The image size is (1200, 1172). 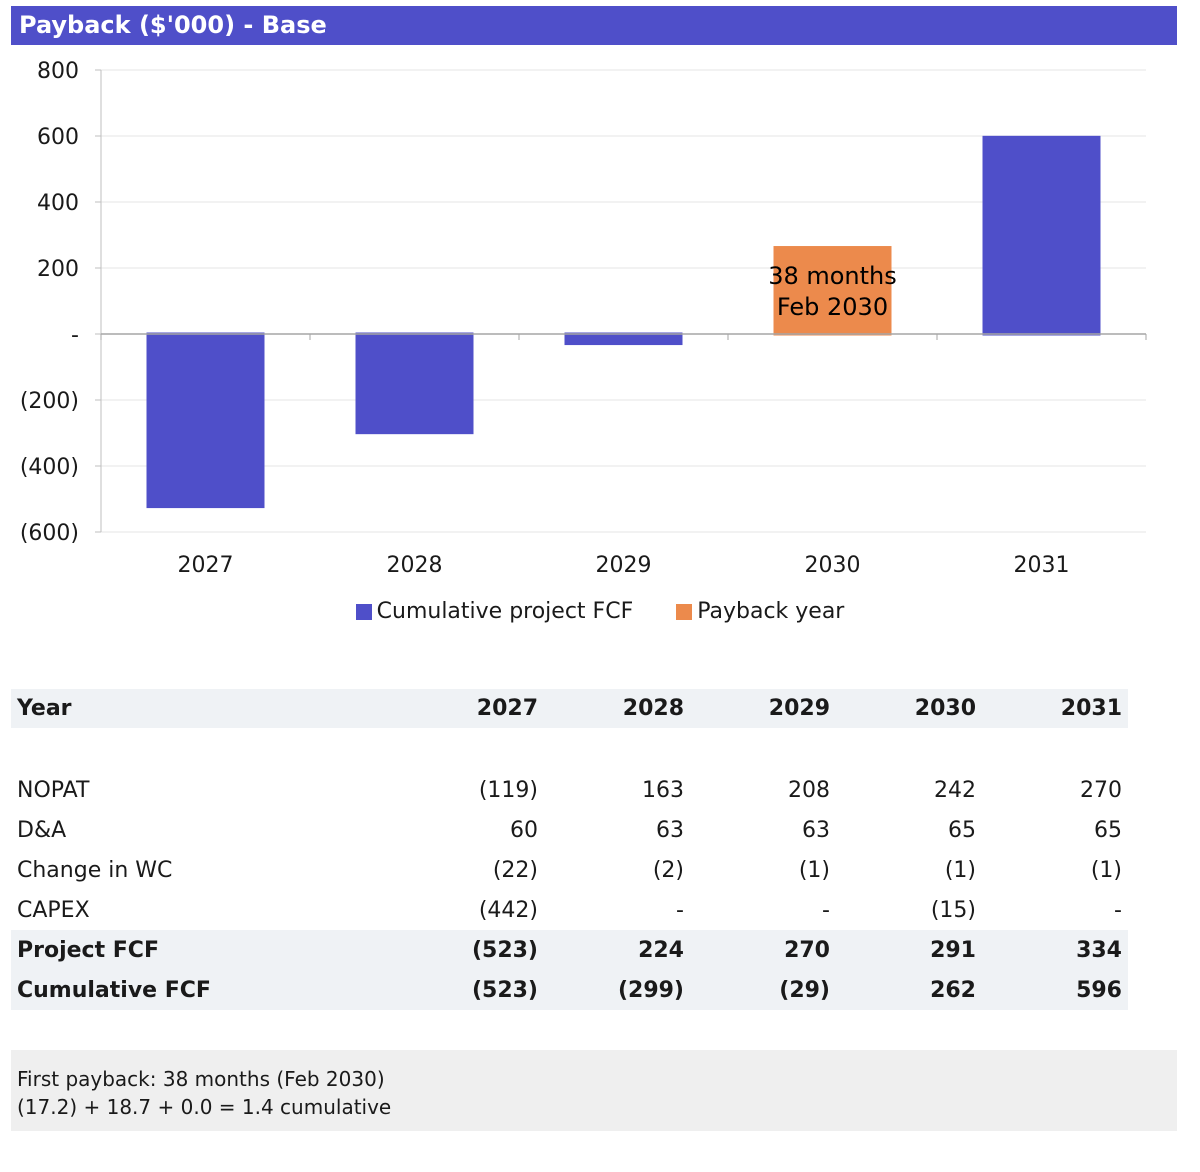 I want to click on table-cell: (15), so click(x=953, y=910).